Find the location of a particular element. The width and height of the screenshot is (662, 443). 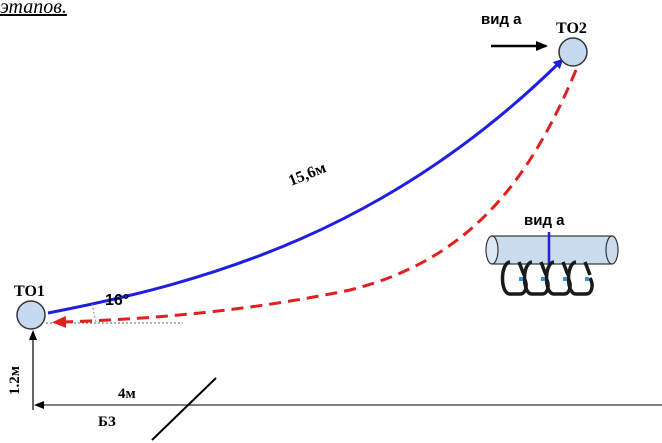

node-to1 is located at coordinates (31, 315).